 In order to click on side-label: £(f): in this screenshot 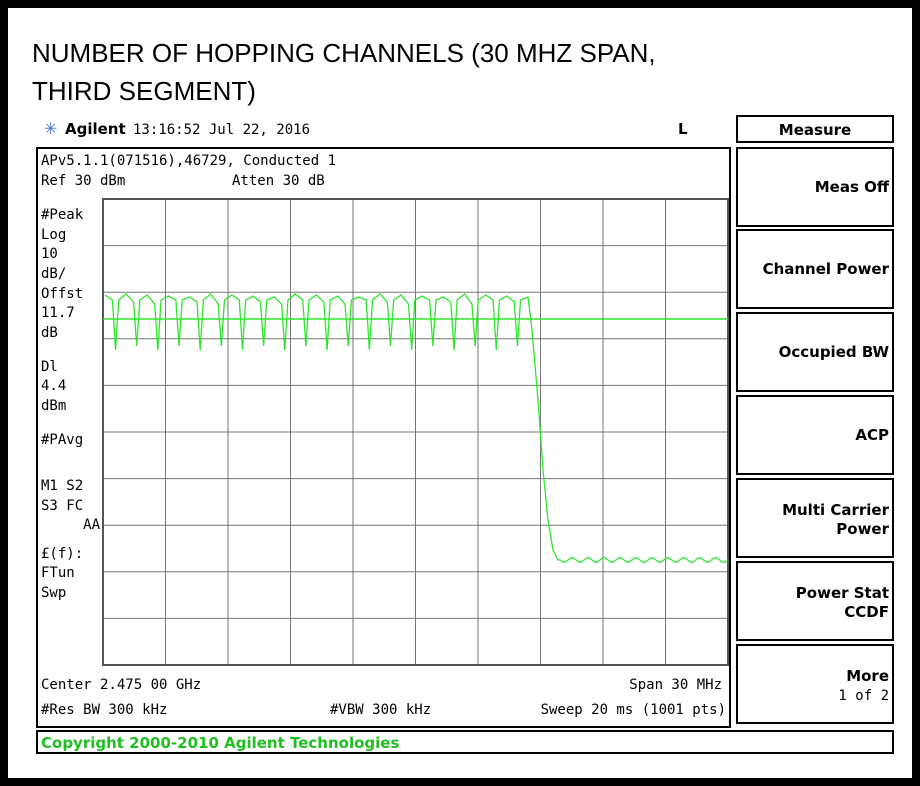, I will do `click(62, 554)`.